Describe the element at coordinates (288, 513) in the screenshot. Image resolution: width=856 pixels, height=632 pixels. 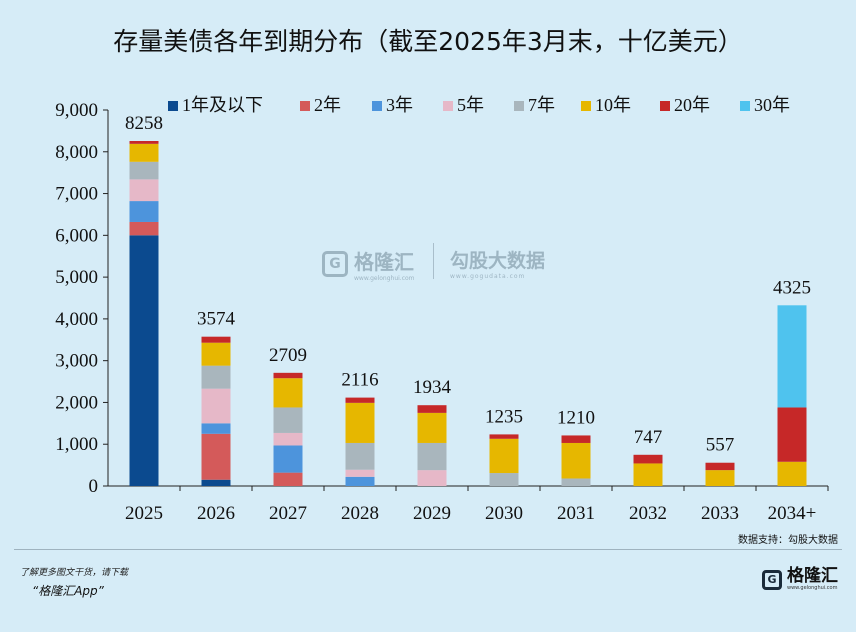
I see `x-tick-label: 2027` at that location.